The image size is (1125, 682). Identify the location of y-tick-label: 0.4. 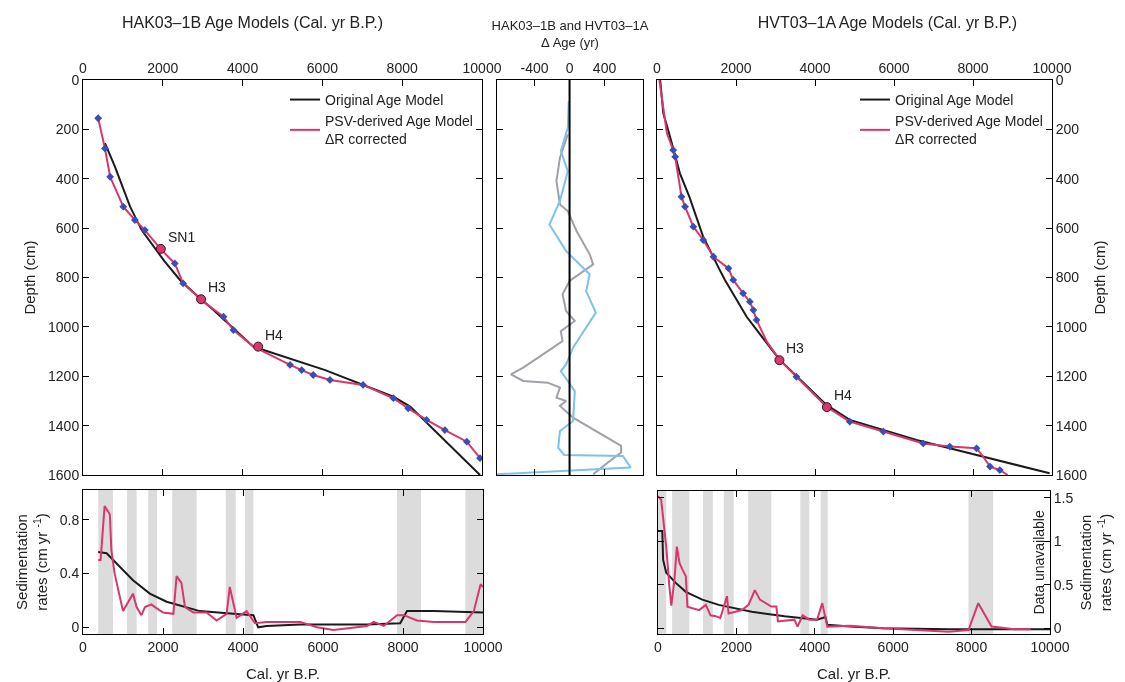
(69, 573).